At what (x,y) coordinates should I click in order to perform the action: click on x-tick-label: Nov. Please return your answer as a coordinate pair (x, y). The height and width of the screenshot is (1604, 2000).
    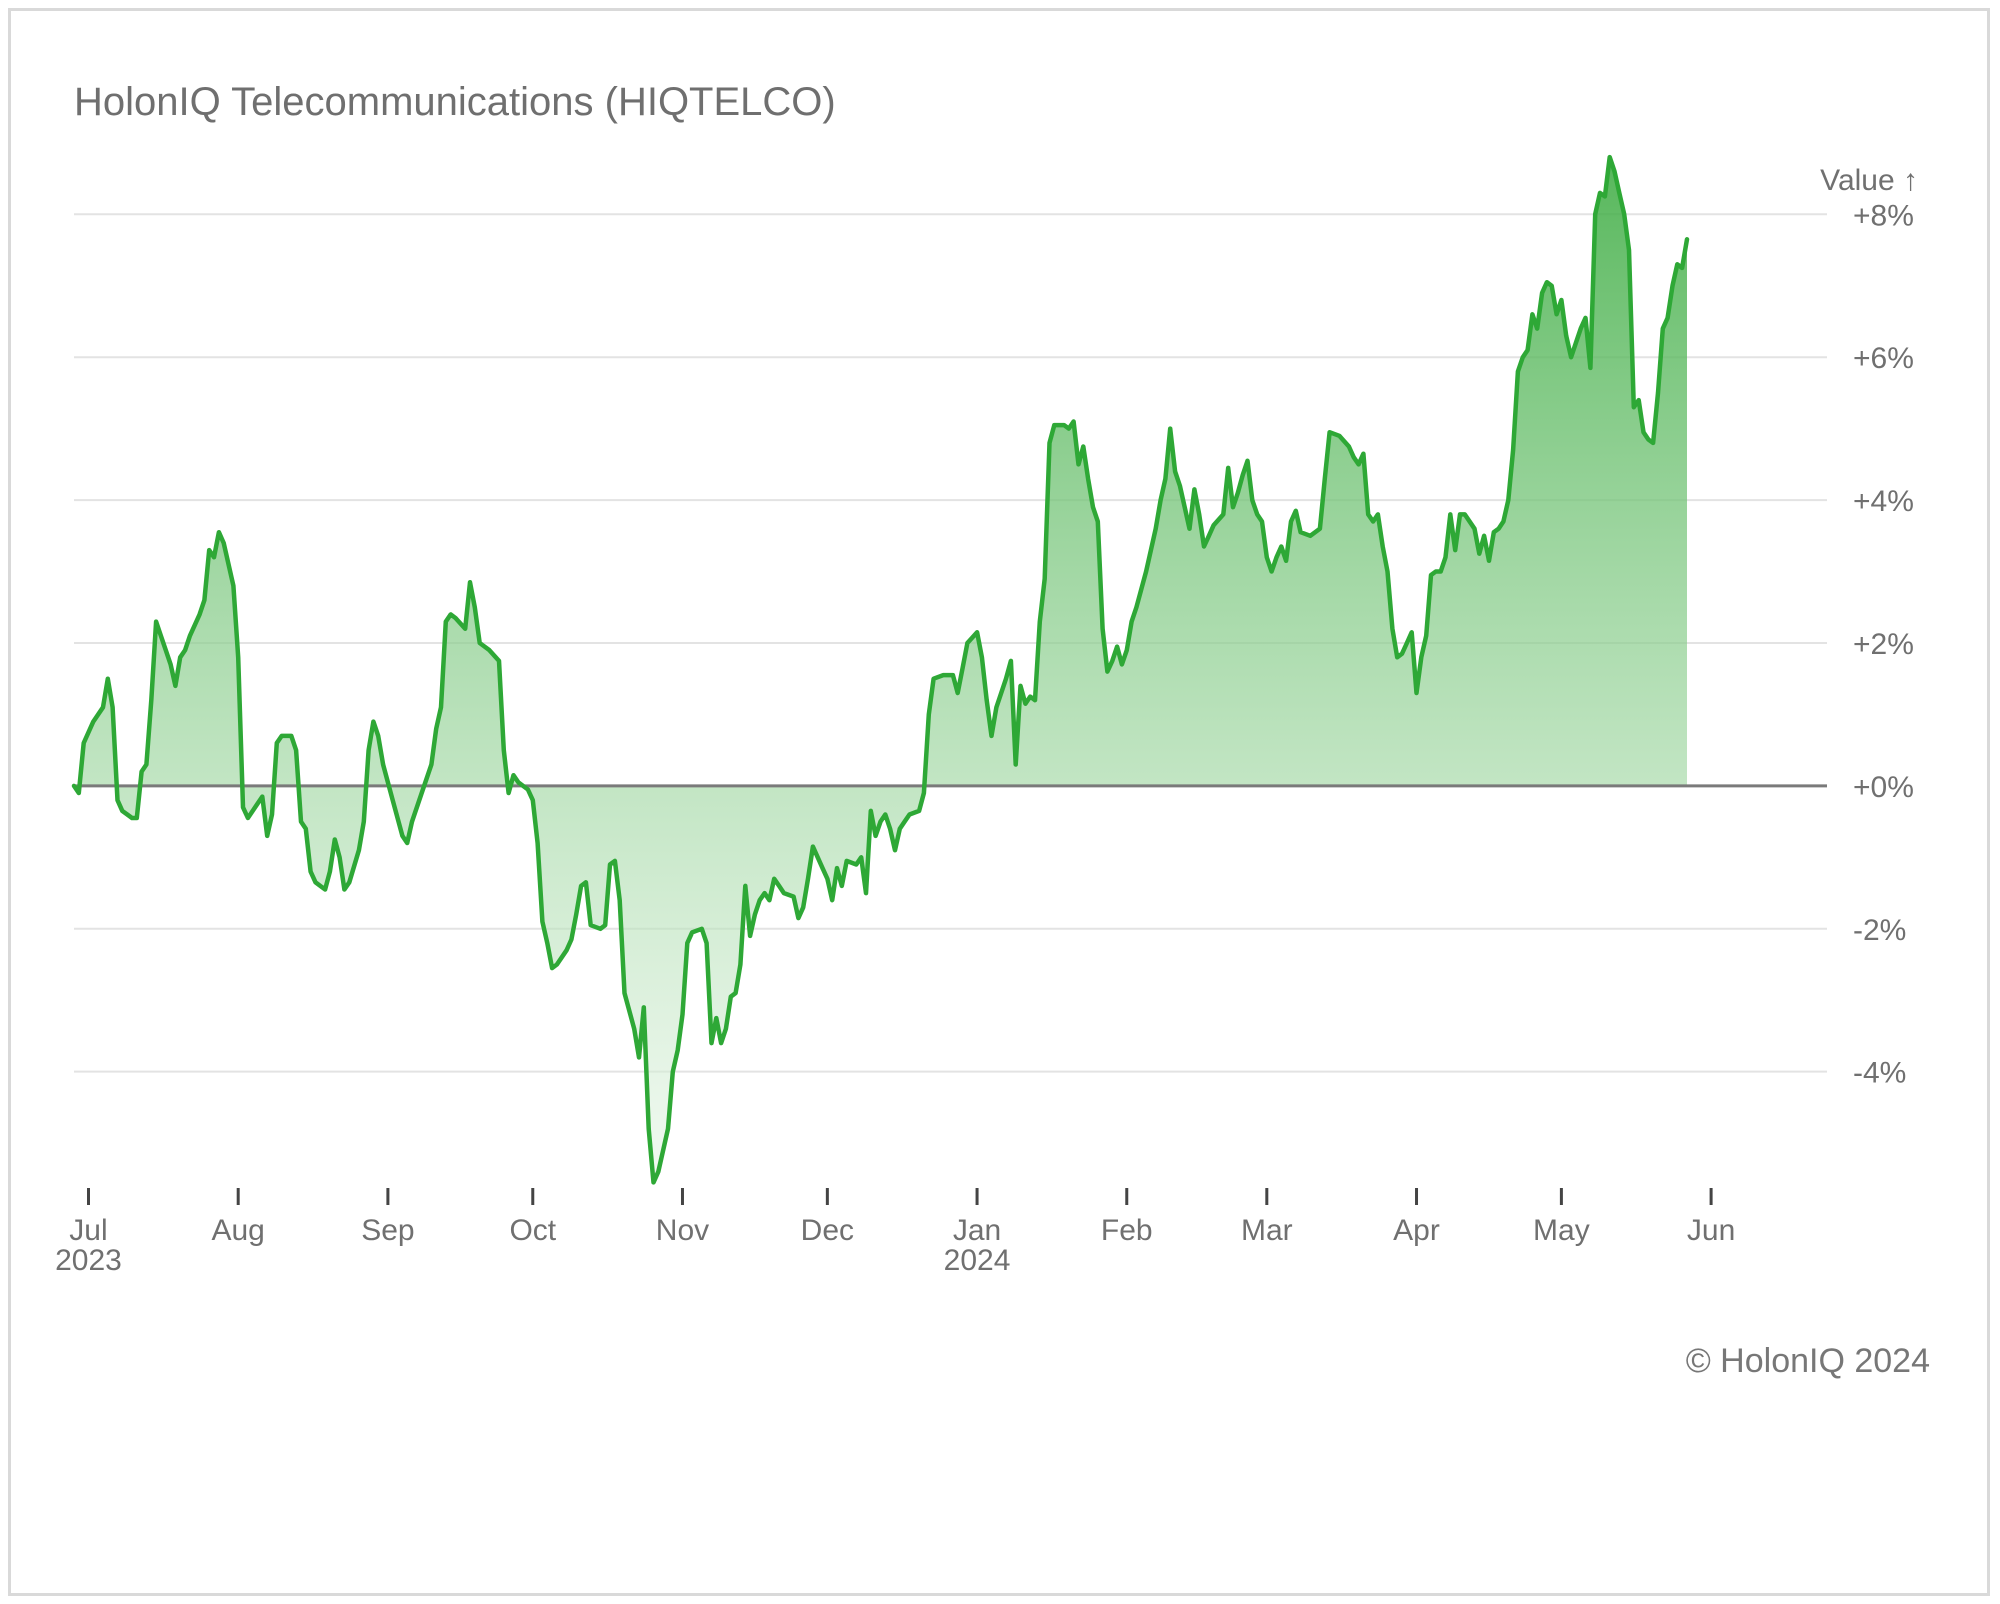
    Looking at the image, I should click on (682, 1230).